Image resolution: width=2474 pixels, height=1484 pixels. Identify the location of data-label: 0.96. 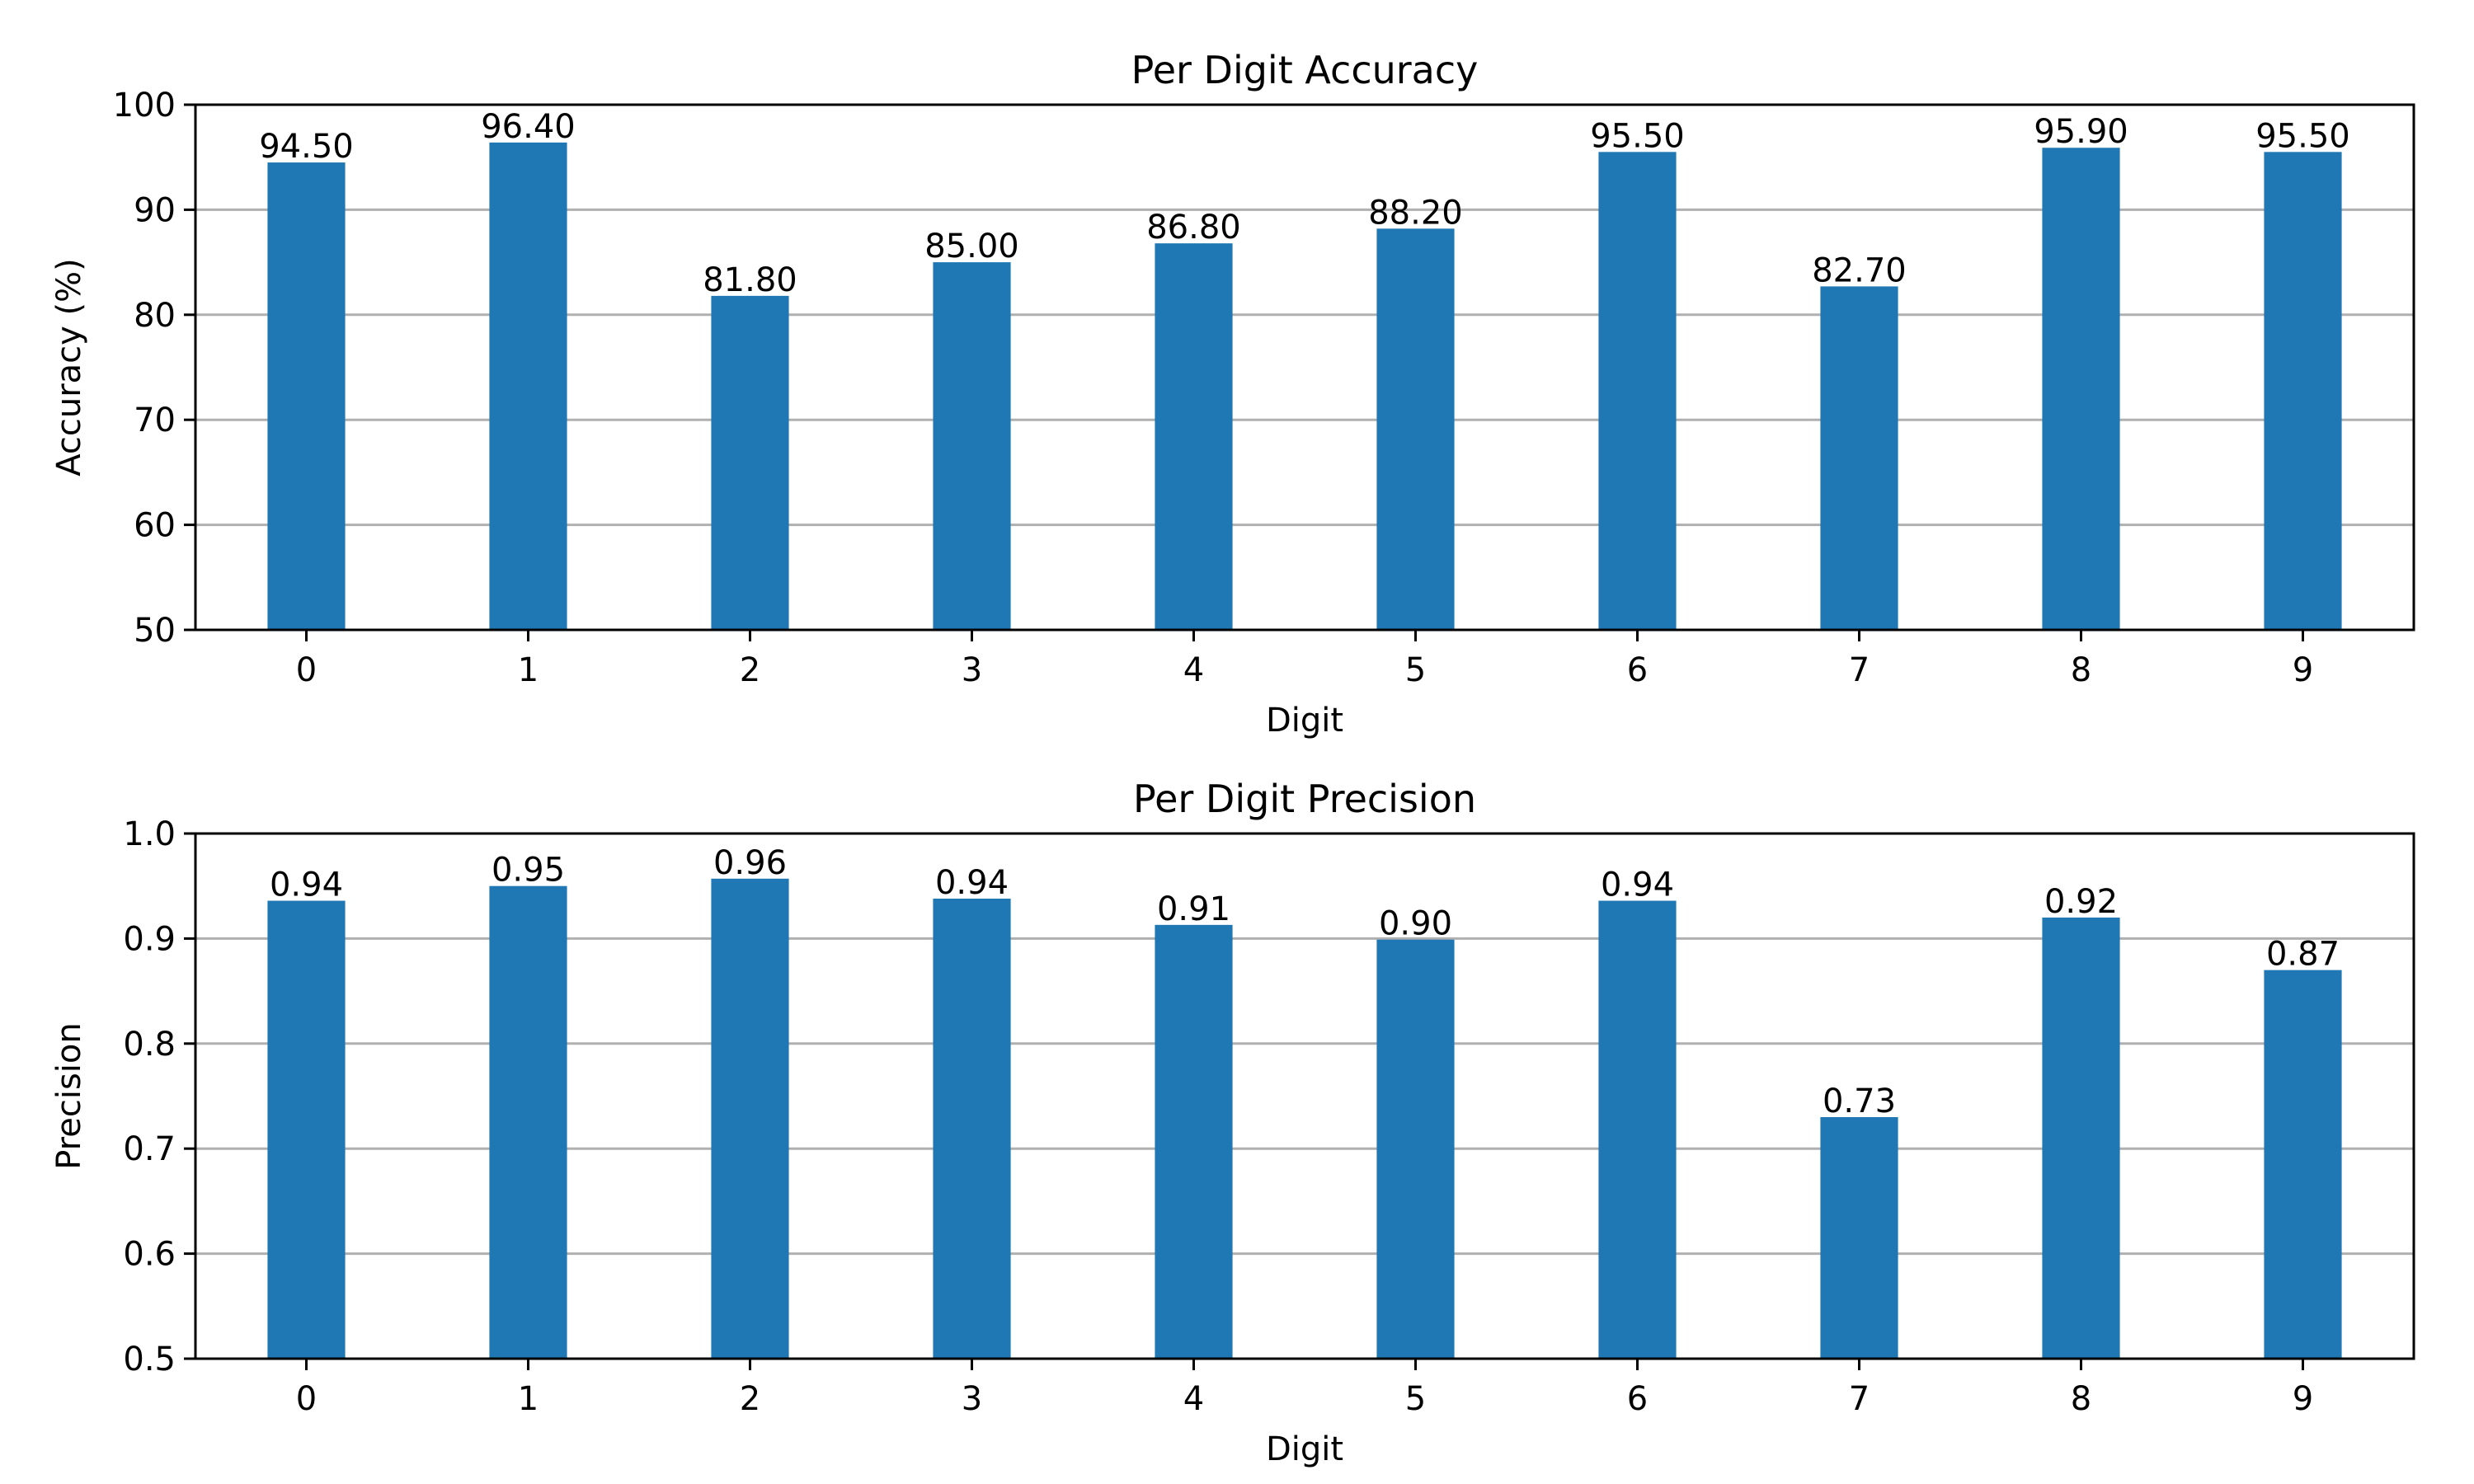
(750, 863).